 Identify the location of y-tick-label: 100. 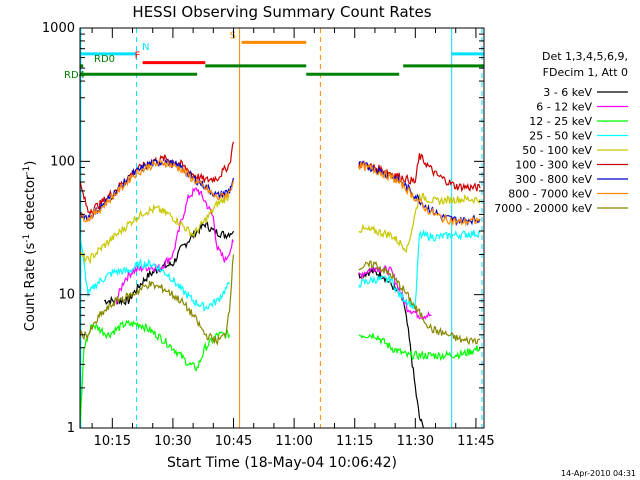
(62, 161).